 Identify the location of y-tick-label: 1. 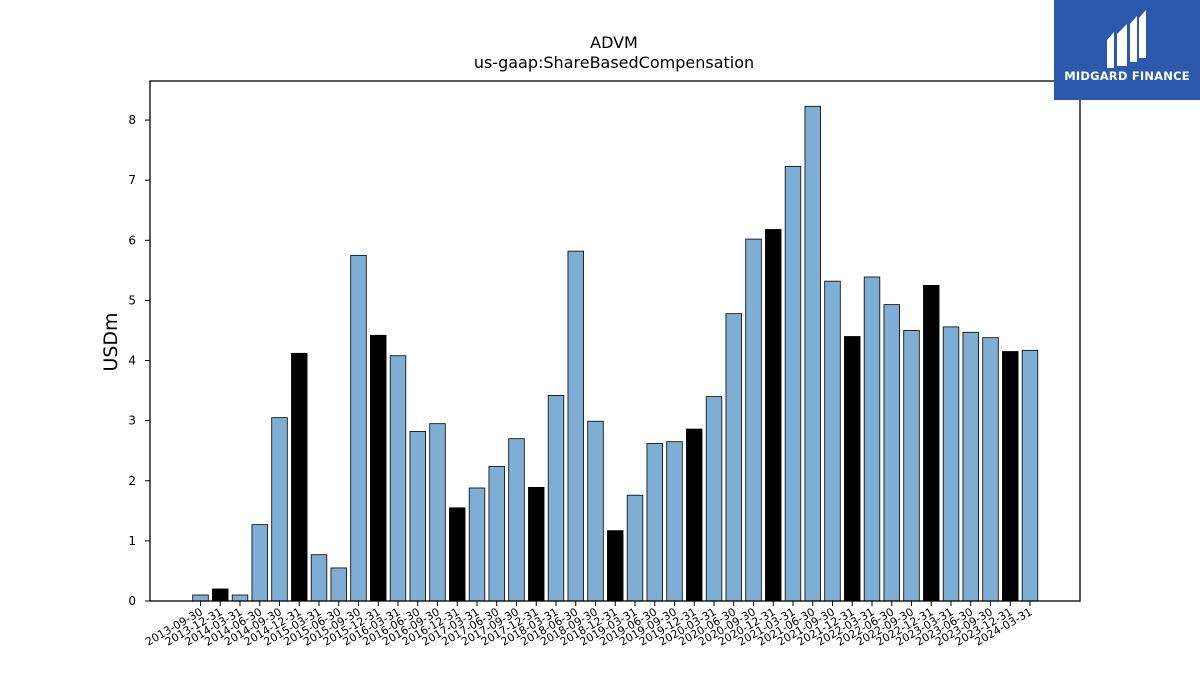
(132, 541).